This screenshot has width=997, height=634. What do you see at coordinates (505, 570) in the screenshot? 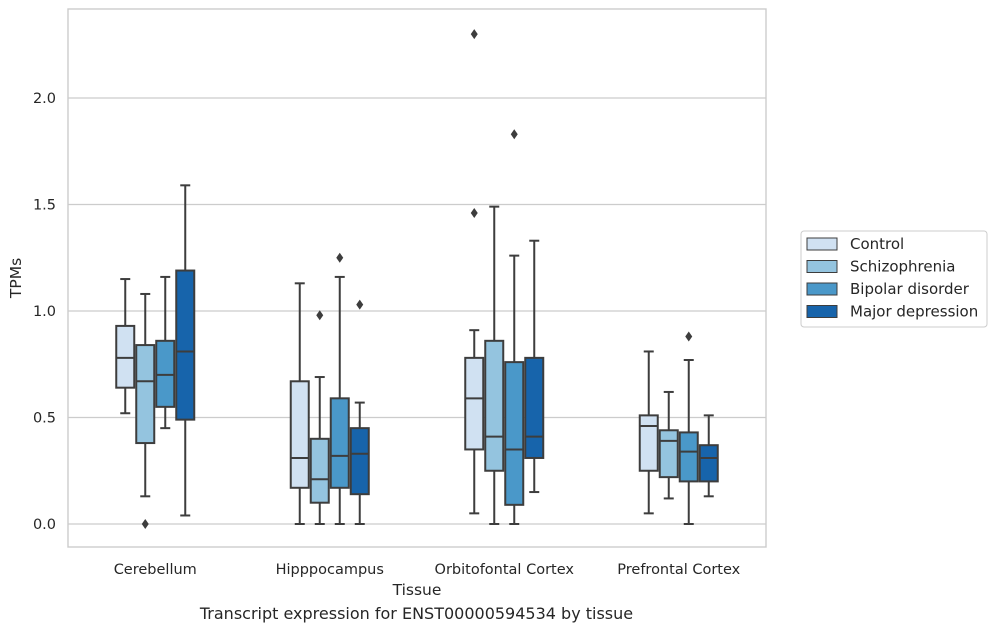
I see `x-tick-label: Orbitofontal Cortex` at bounding box center [505, 570].